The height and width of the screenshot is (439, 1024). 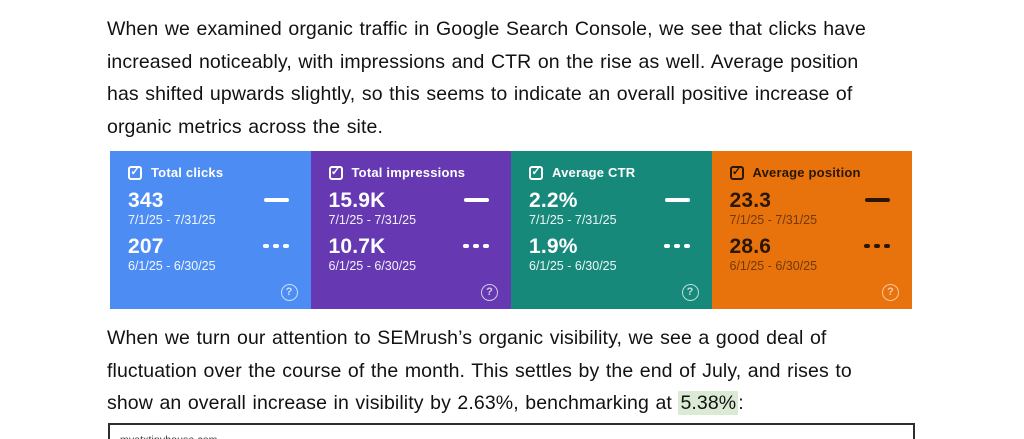 I want to click on previous-period-row: 10.7K 6/1/25 - 6/30/25, so click(x=409, y=258).